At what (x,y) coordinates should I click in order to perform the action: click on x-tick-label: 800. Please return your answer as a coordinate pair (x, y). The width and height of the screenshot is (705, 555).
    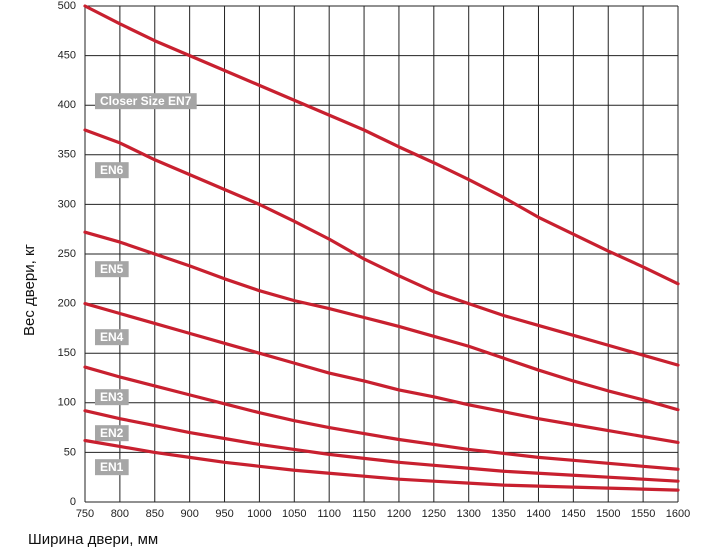
    Looking at the image, I should click on (120, 514).